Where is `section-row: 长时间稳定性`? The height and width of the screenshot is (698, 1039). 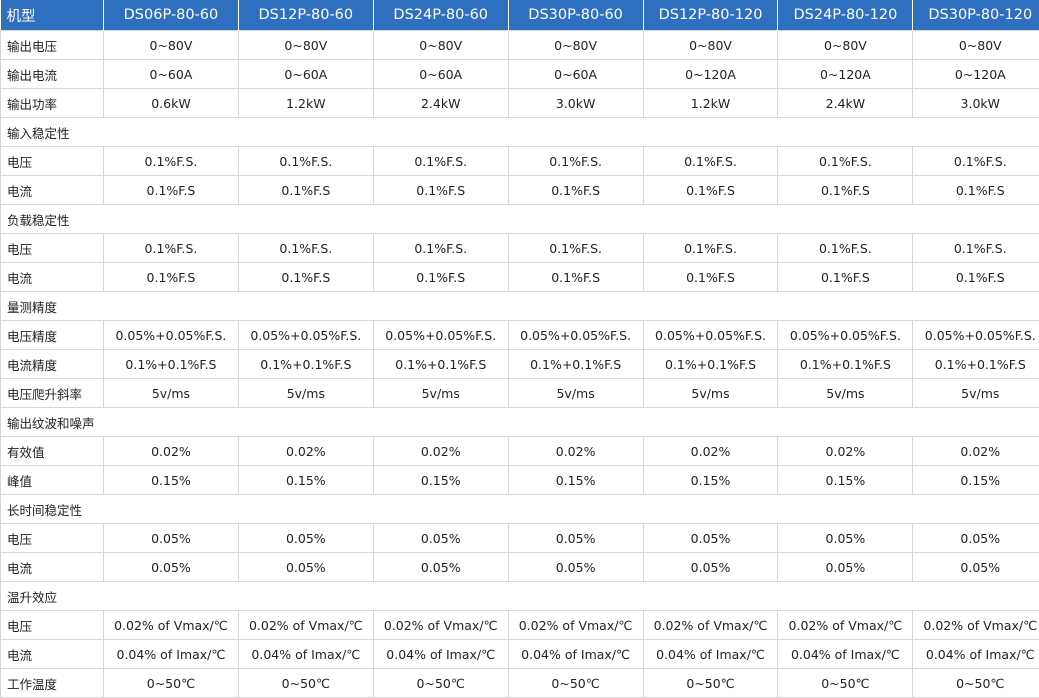 section-row: 长时间稳定性 is located at coordinates (520, 509).